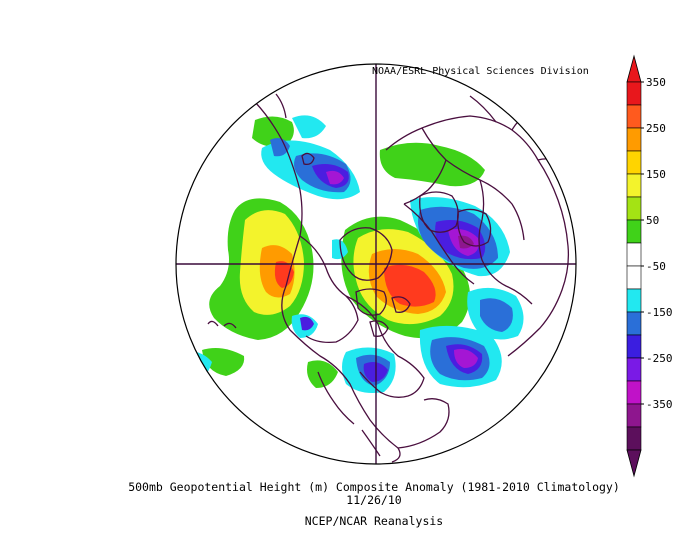 The image size is (700, 542). I want to click on colorbar-max-arrow, so click(634, 68).